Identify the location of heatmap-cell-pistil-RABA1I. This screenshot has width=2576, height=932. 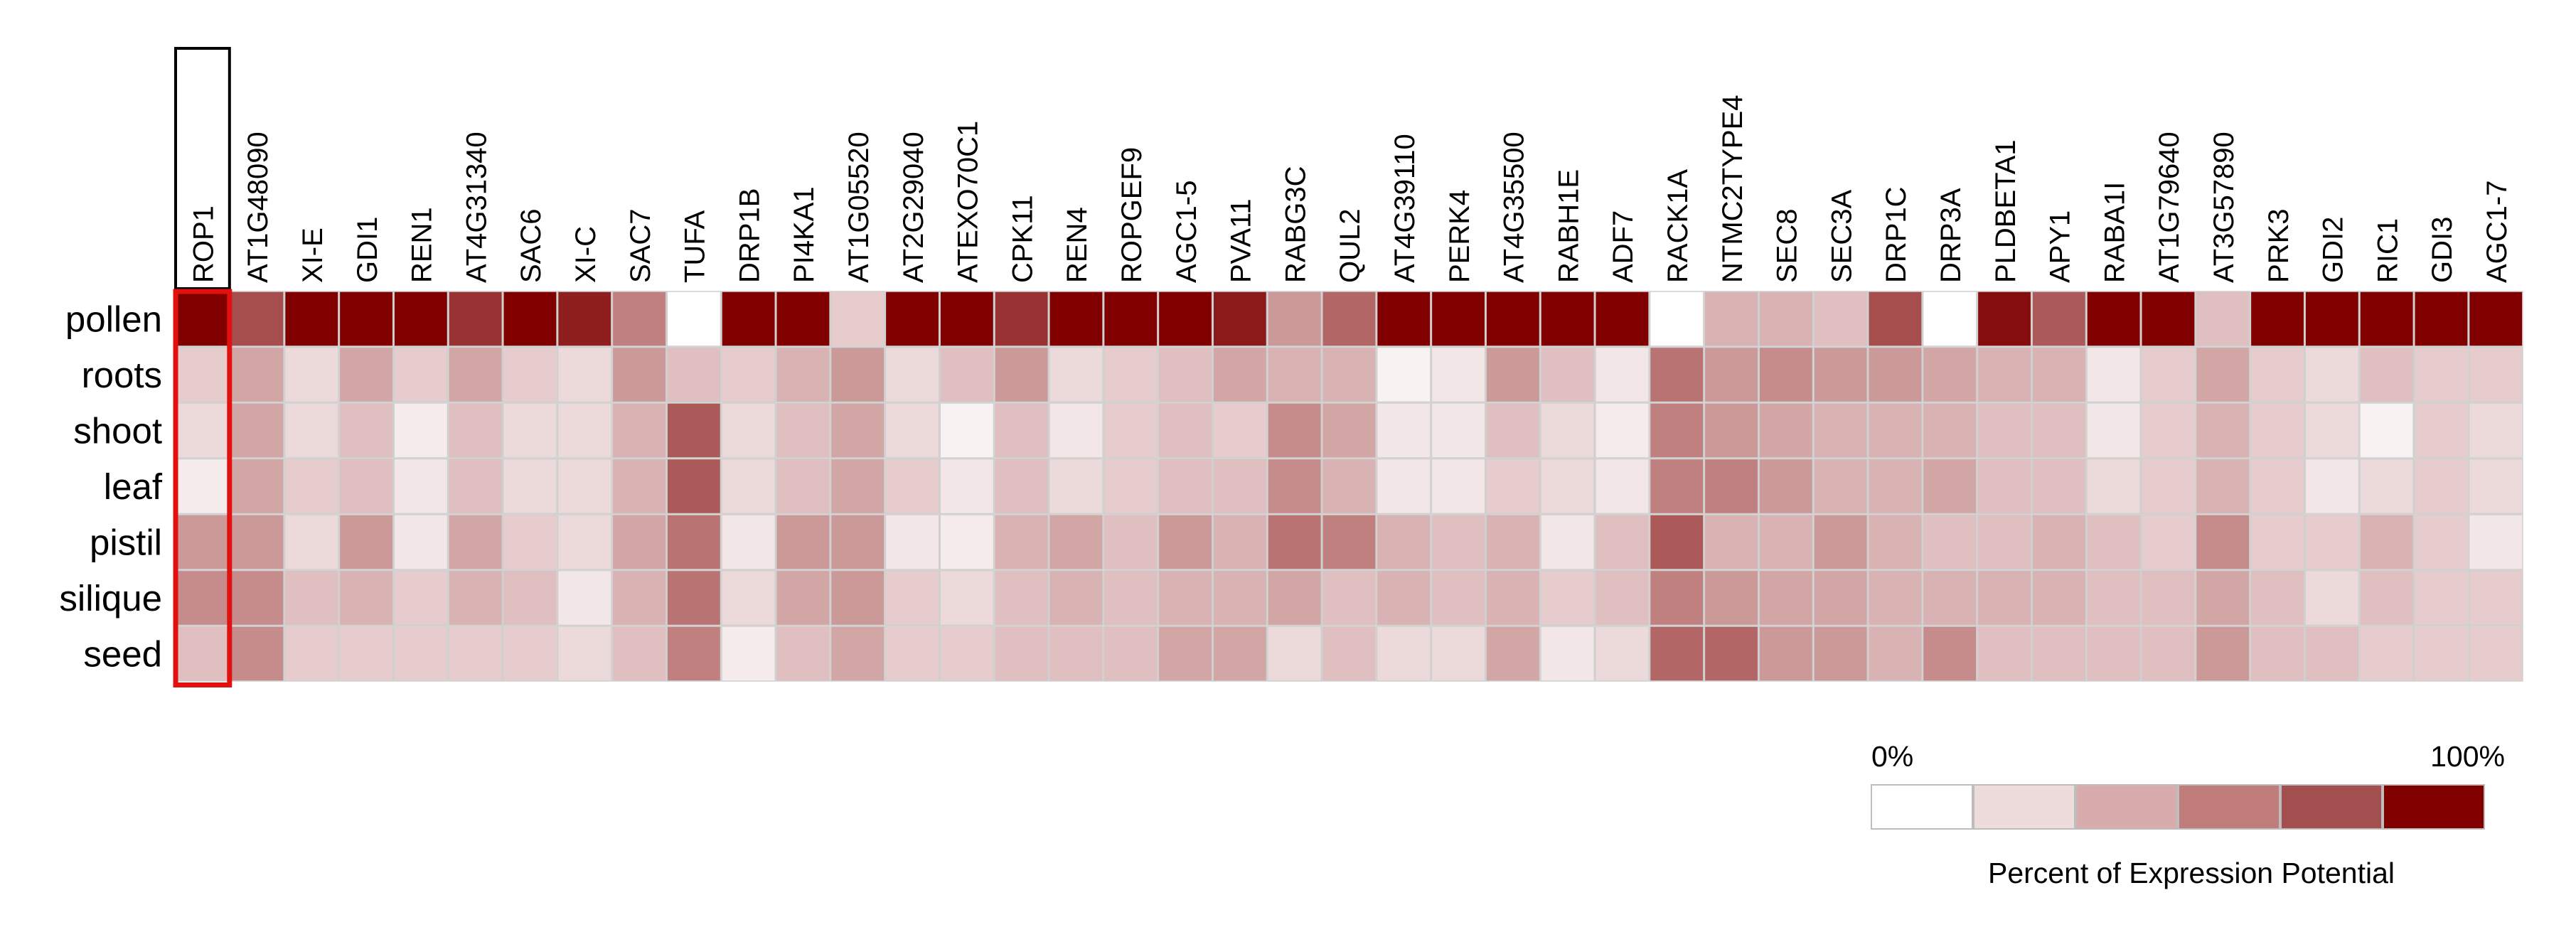
(2114, 542).